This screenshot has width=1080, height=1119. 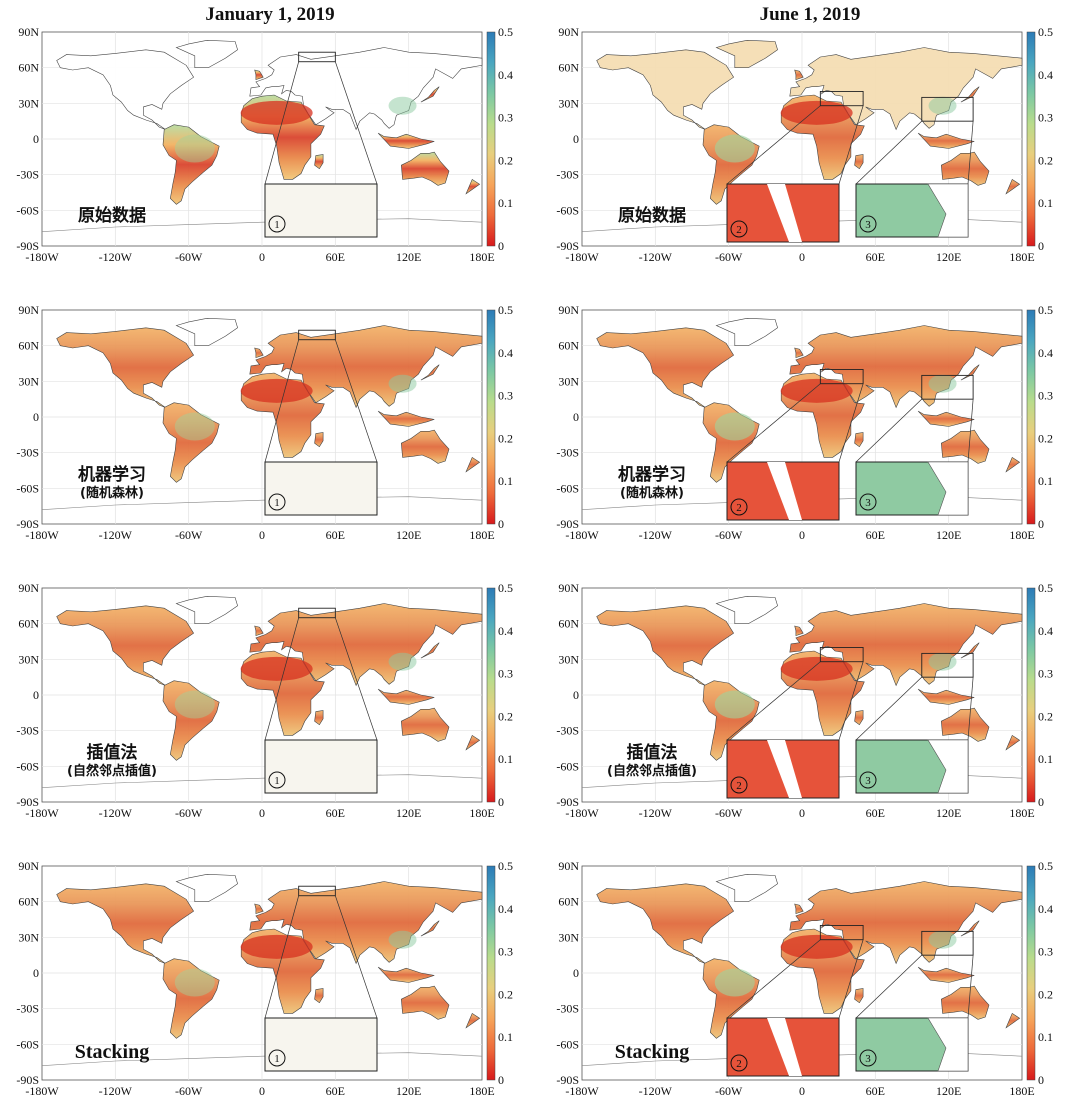 I want to click on inset-number: 3, so click(x=868, y=225).